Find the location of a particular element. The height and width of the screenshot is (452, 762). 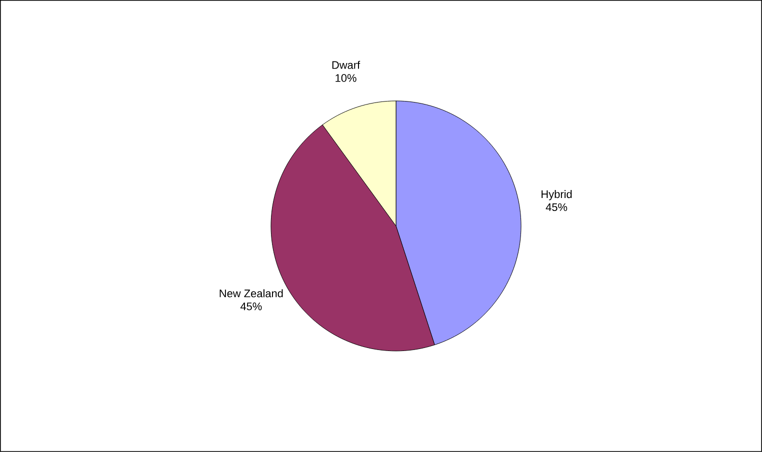

slice-label: New Zealand is located at coordinates (251, 293).